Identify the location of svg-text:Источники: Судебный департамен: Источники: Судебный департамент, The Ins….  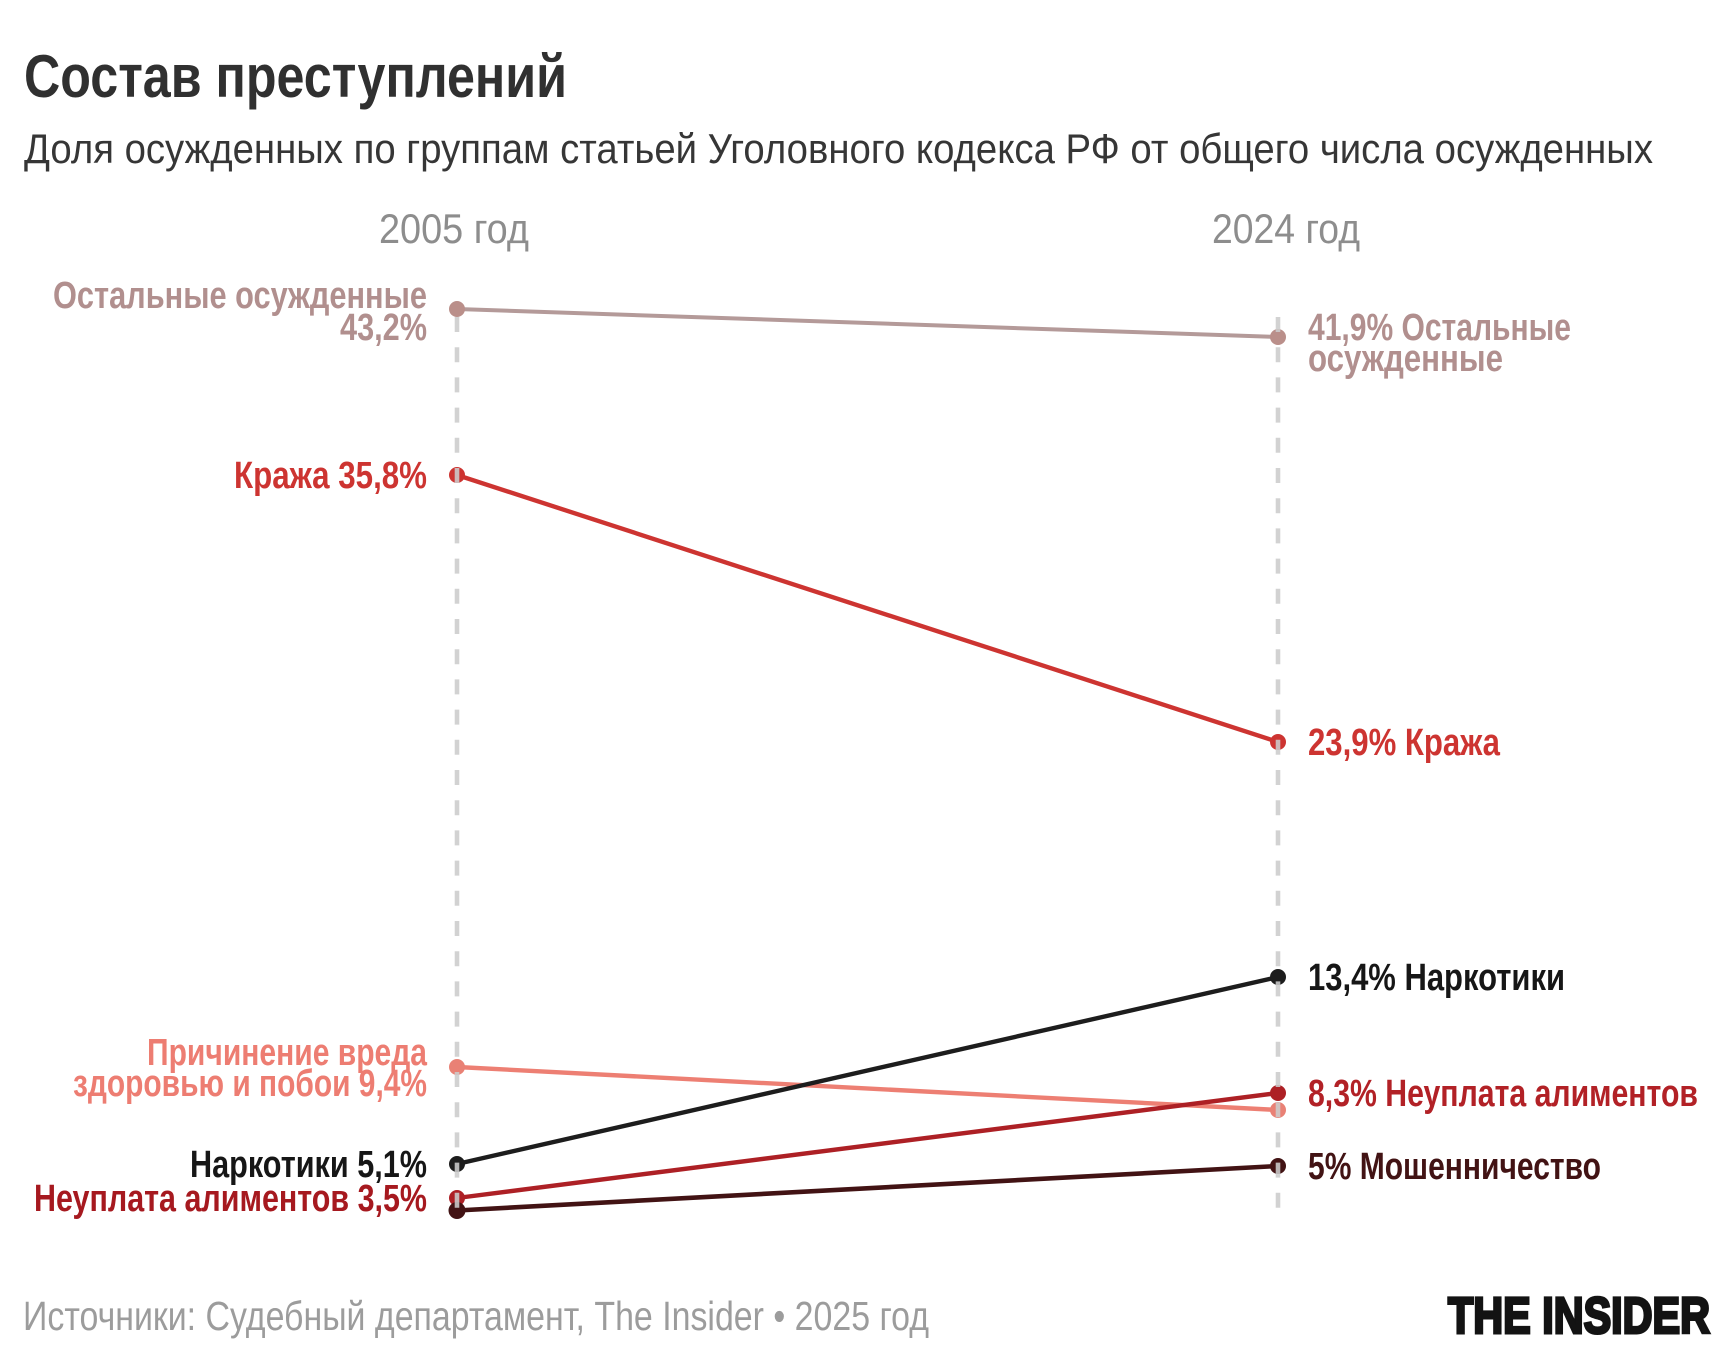
(476, 1316).